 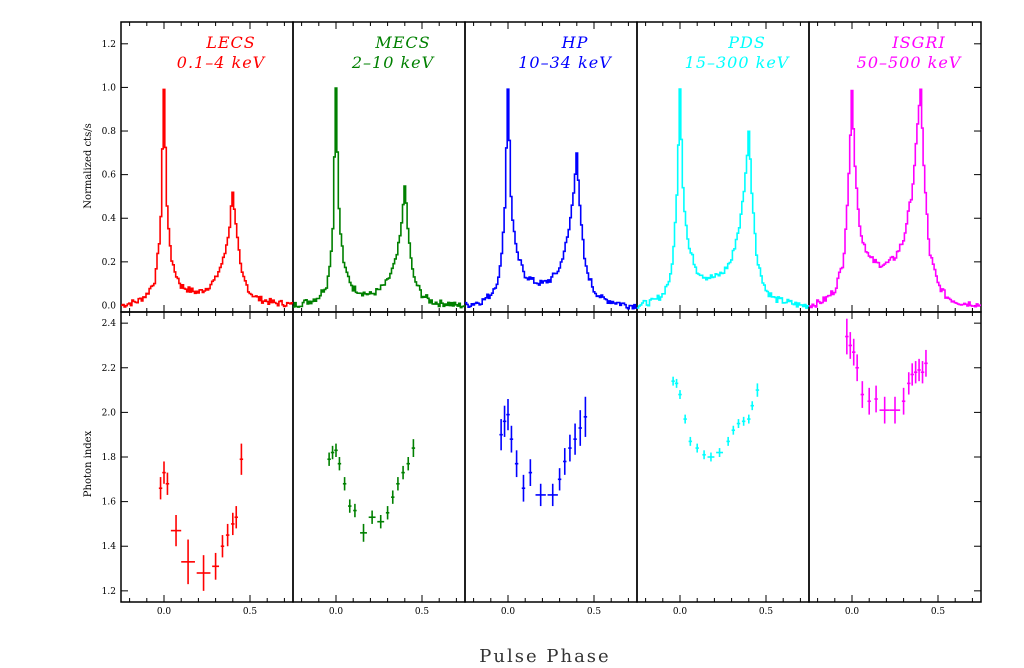 I want to click on panel-title-lecs: LECS, so click(x=230, y=42).